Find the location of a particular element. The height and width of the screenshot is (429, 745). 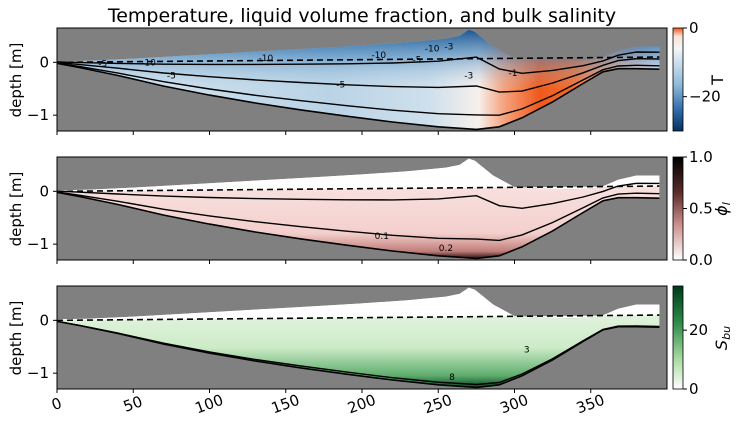

x-ticks: 0 50 100 150 200 250 300 350 is located at coordinates (328, 403).